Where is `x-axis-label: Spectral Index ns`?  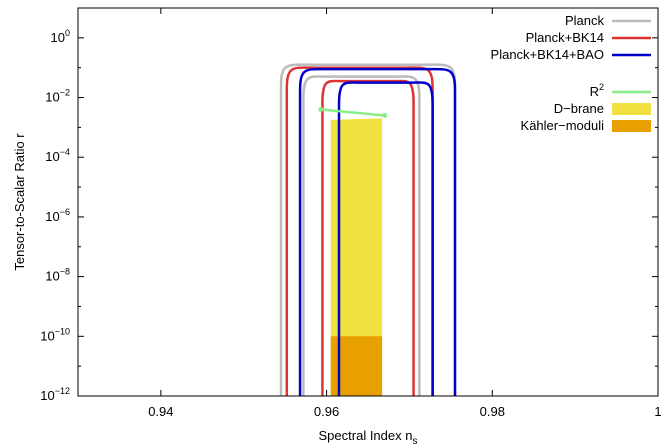 x-axis-label: Spectral Index ns is located at coordinates (368, 437).